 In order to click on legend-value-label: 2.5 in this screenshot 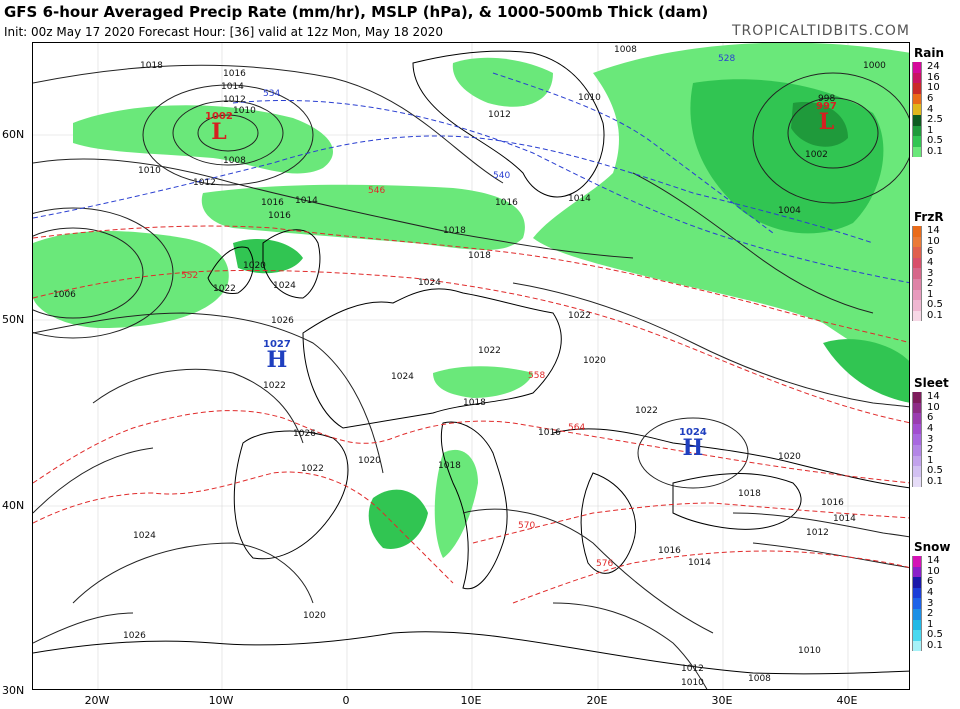, I will do `click(935, 120)`.